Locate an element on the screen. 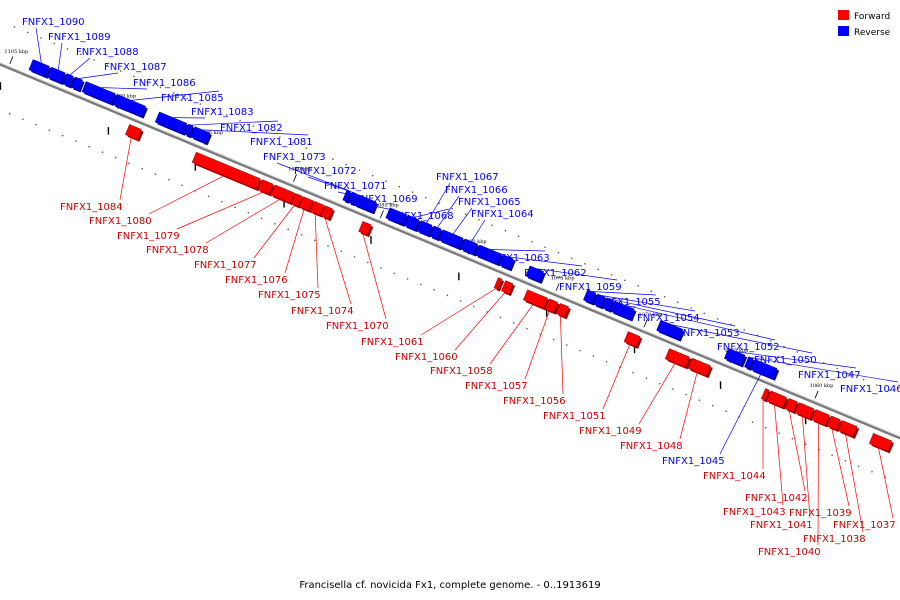  reverse-gene-label: FNFX1_1082 is located at coordinates (251, 128).